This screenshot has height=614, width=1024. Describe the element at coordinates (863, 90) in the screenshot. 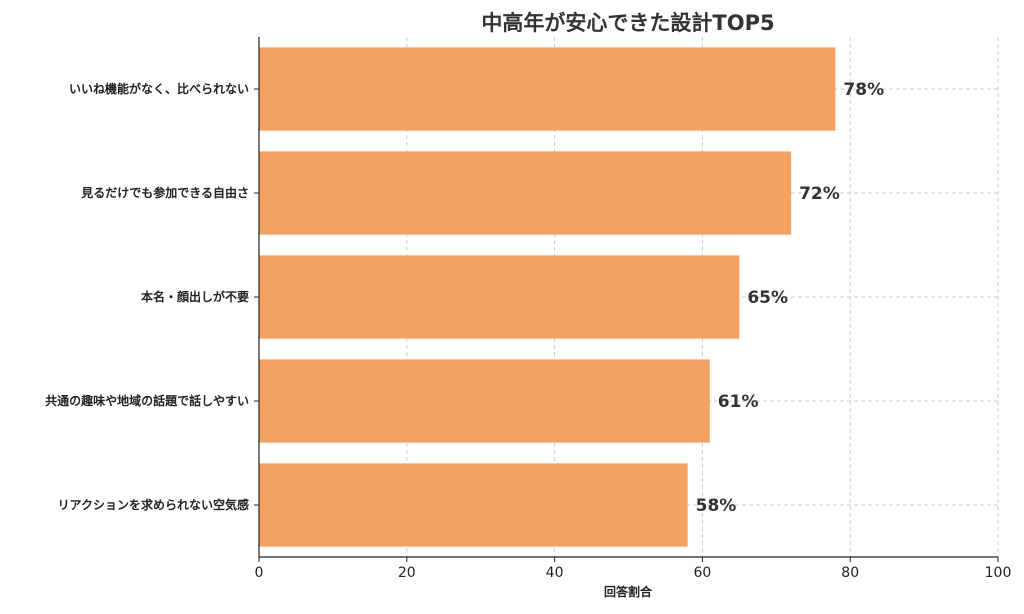

I see `data-label: 78%` at that location.